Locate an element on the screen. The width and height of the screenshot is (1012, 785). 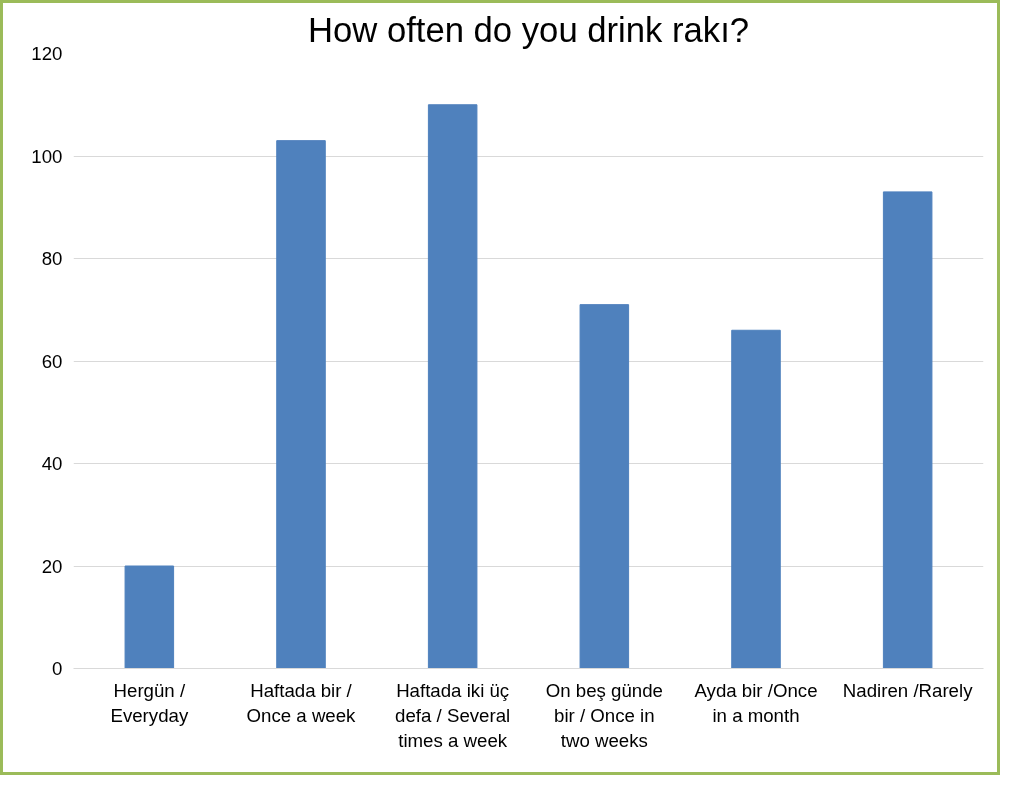
y-tick-label: 120 is located at coordinates (47, 53).